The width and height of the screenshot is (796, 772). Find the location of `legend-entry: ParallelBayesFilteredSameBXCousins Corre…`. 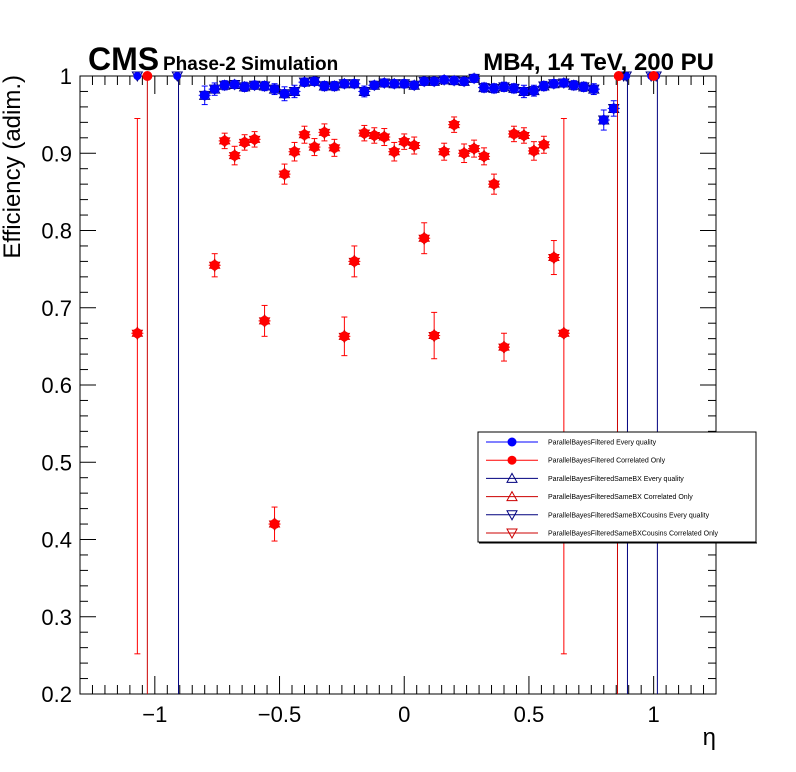

legend-entry: ParallelBayesFilteredSameBXCousins Corre… is located at coordinates (633, 534).